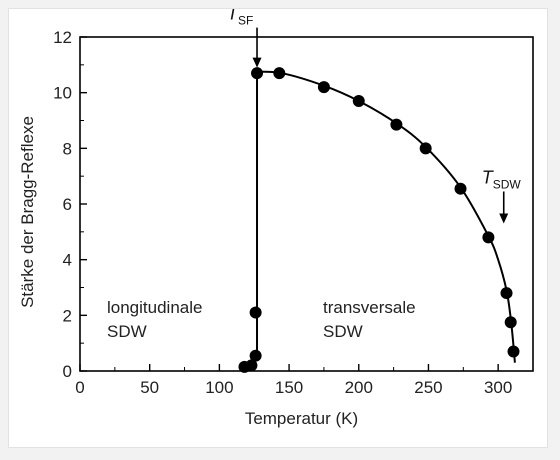 Image resolution: width=560 pixels, height=460 pixels. I want to click on annotation-subscript: SDW, so click(507, 184).